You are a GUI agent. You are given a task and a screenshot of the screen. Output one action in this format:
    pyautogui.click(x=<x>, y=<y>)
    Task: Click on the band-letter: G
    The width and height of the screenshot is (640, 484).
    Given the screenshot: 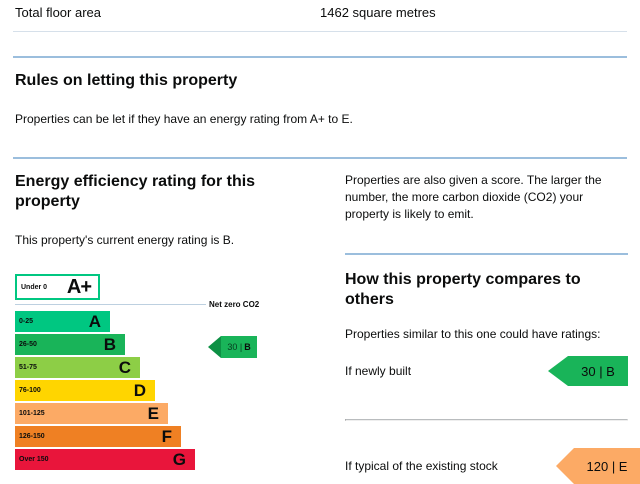 What is the action you would take?
    pyautogui.click(x=179, y=459)
    